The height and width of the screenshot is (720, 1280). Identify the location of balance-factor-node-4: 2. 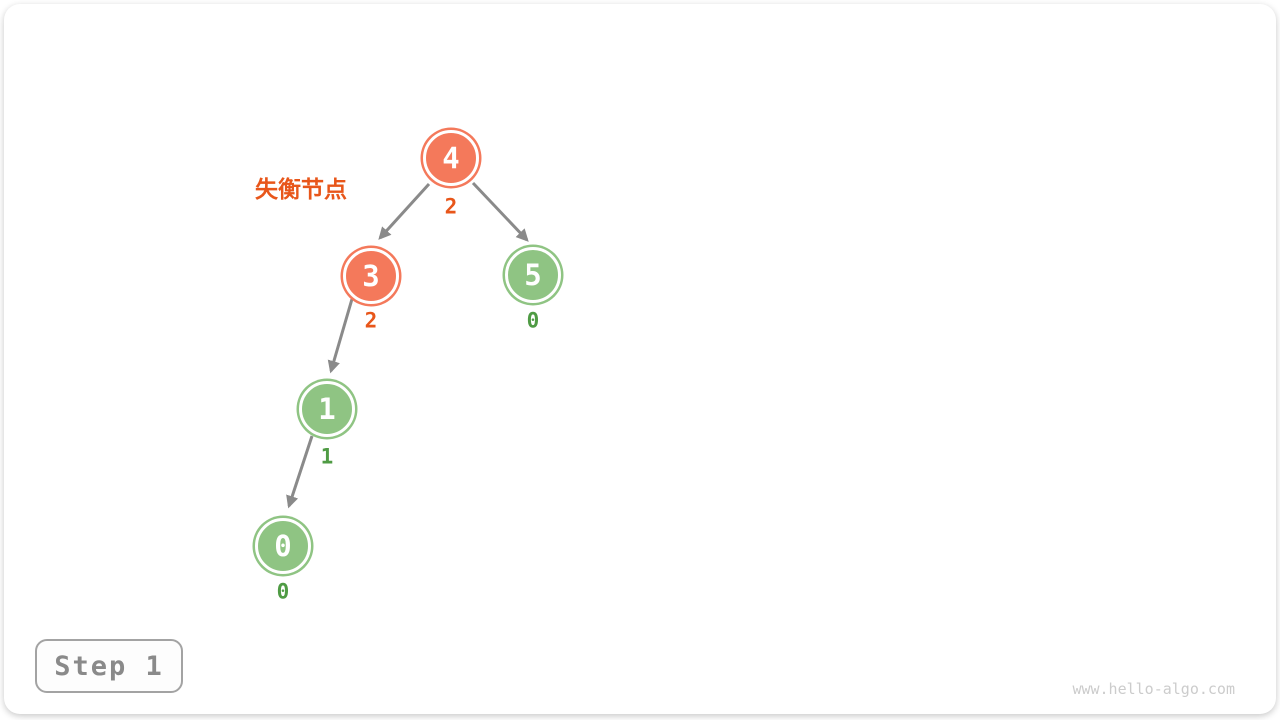
(451, 206).